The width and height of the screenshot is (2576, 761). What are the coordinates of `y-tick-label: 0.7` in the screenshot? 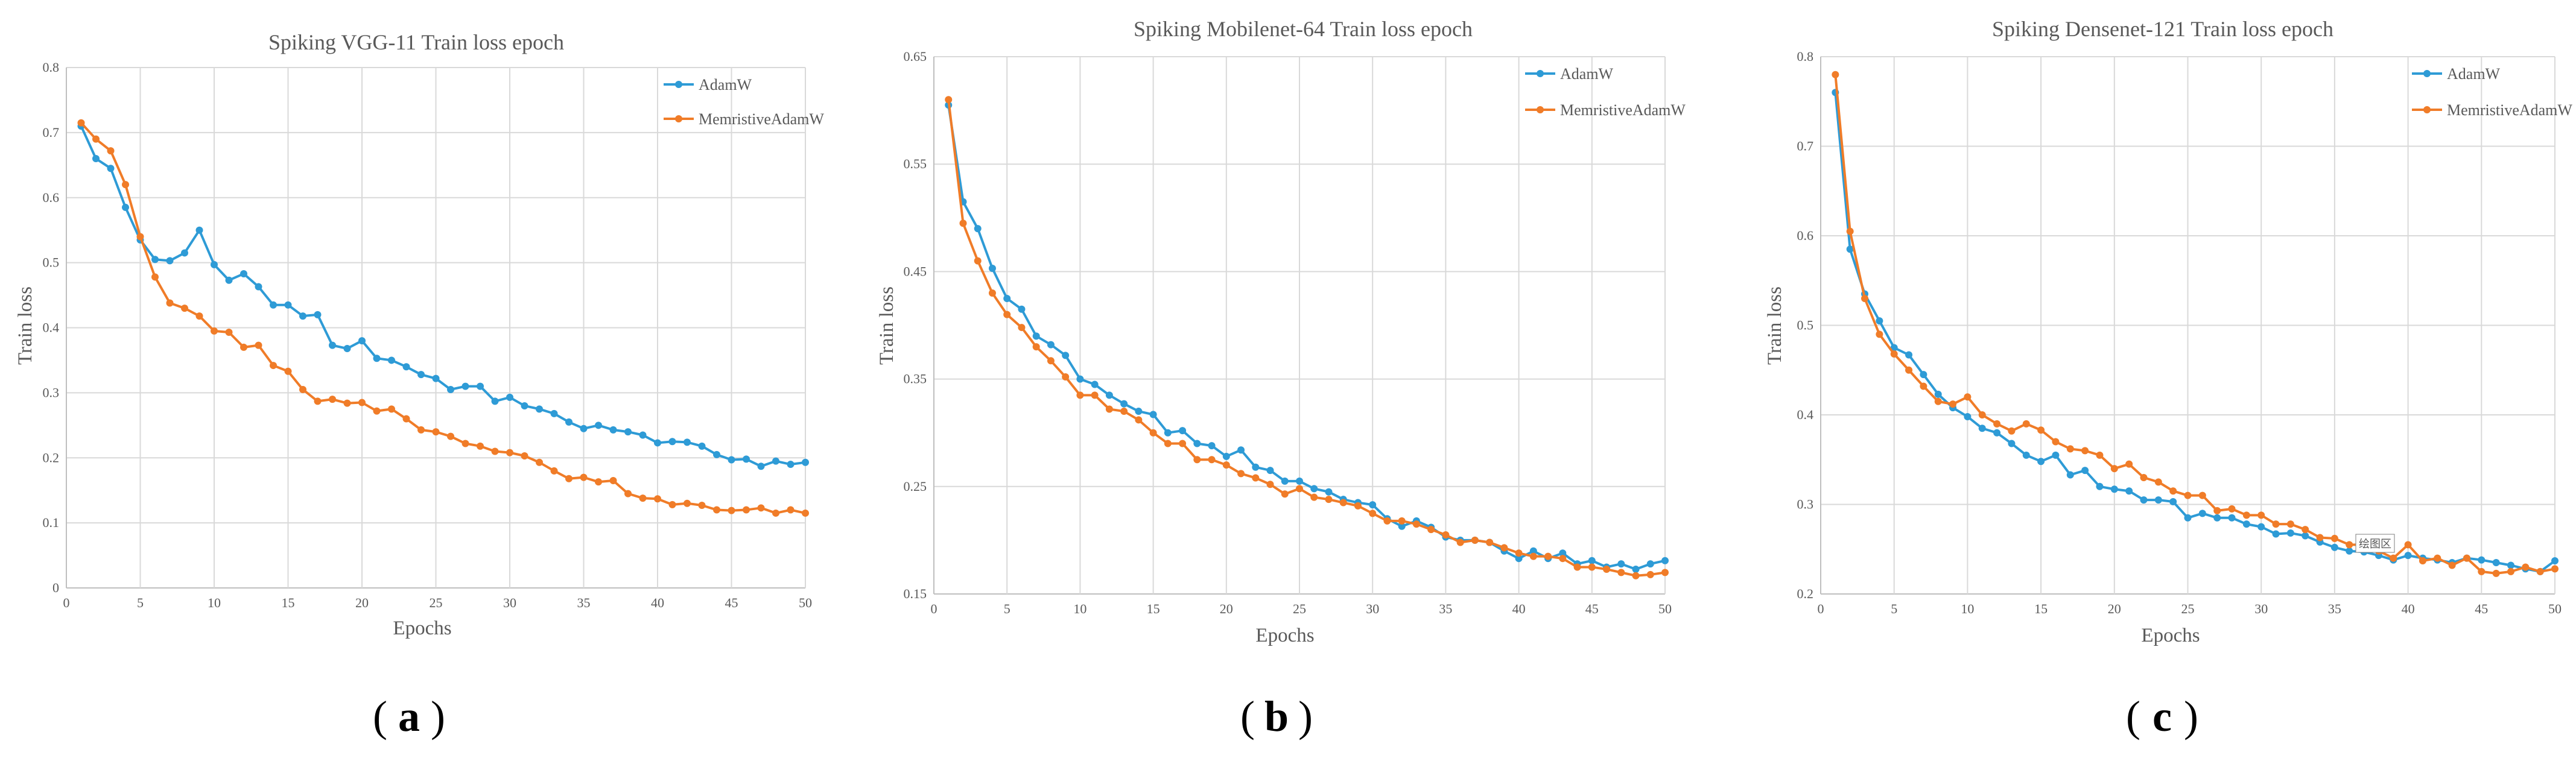 It's located at (1806, 146).